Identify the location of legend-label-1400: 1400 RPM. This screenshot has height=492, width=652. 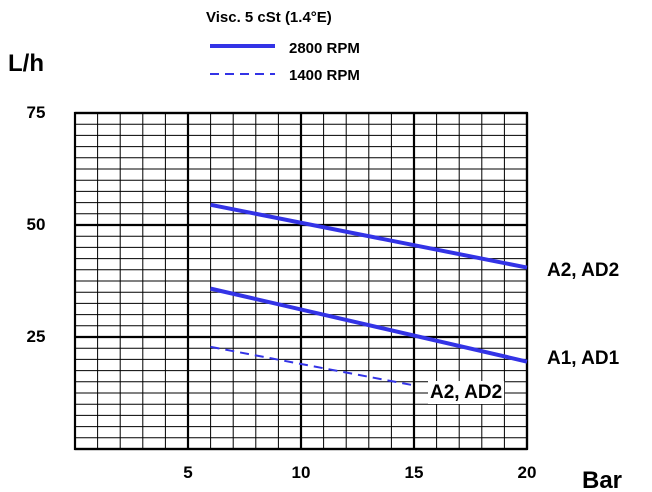
(324, 75).